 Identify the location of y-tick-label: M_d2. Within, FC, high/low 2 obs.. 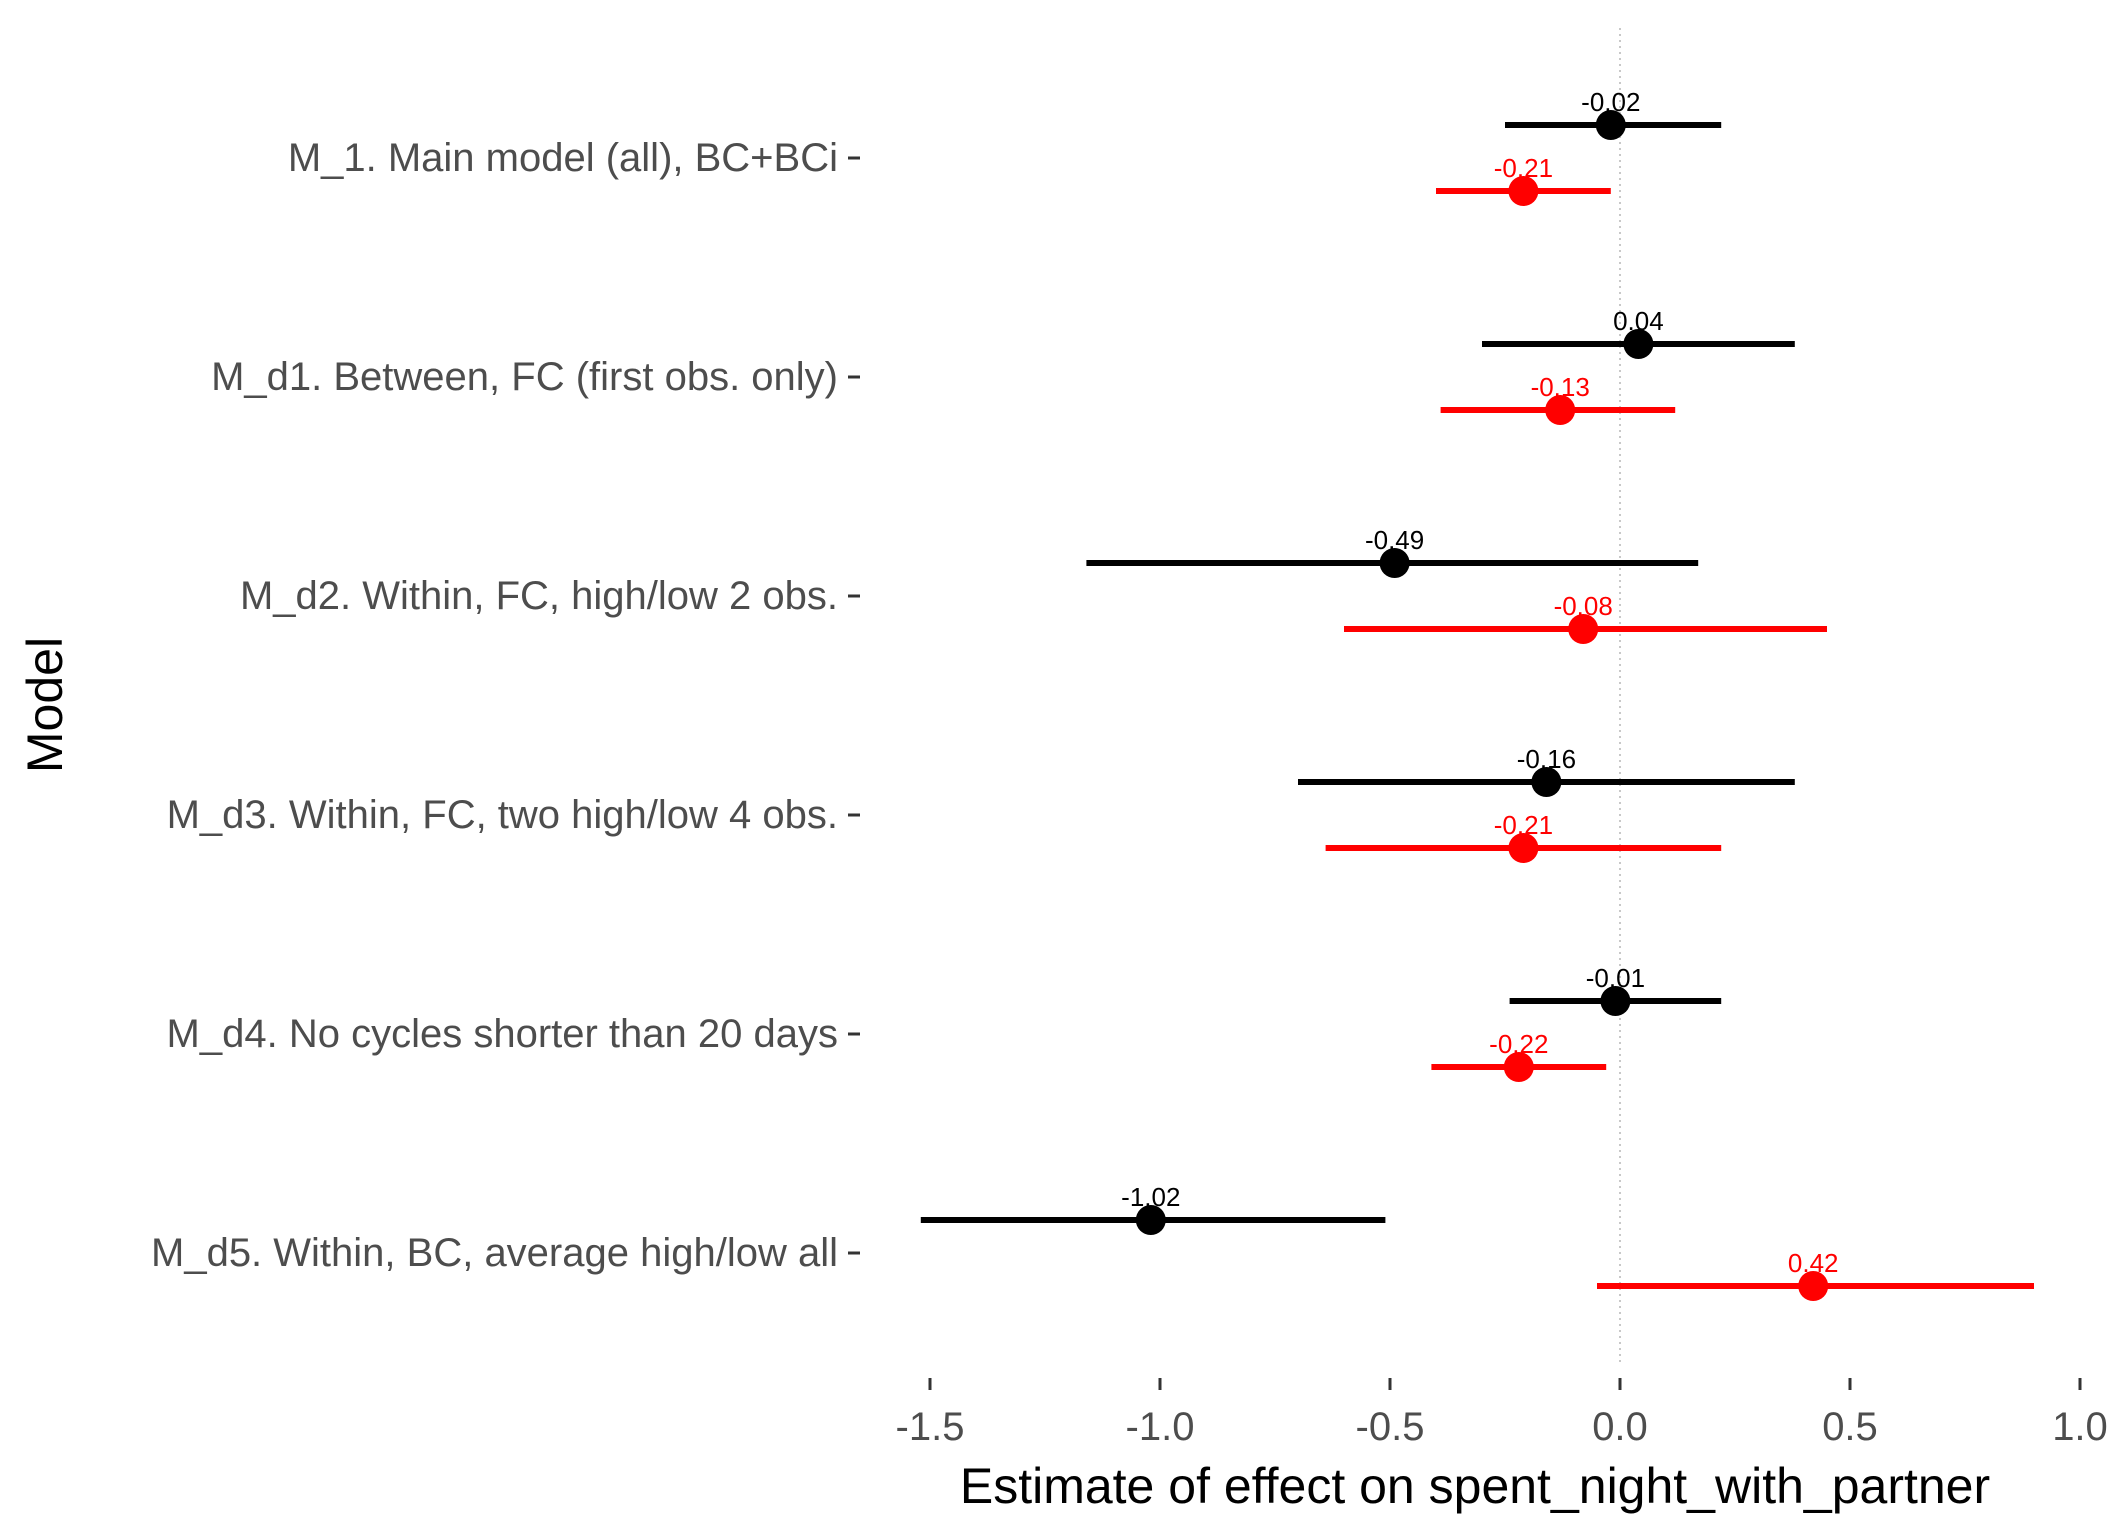
(539, 596).